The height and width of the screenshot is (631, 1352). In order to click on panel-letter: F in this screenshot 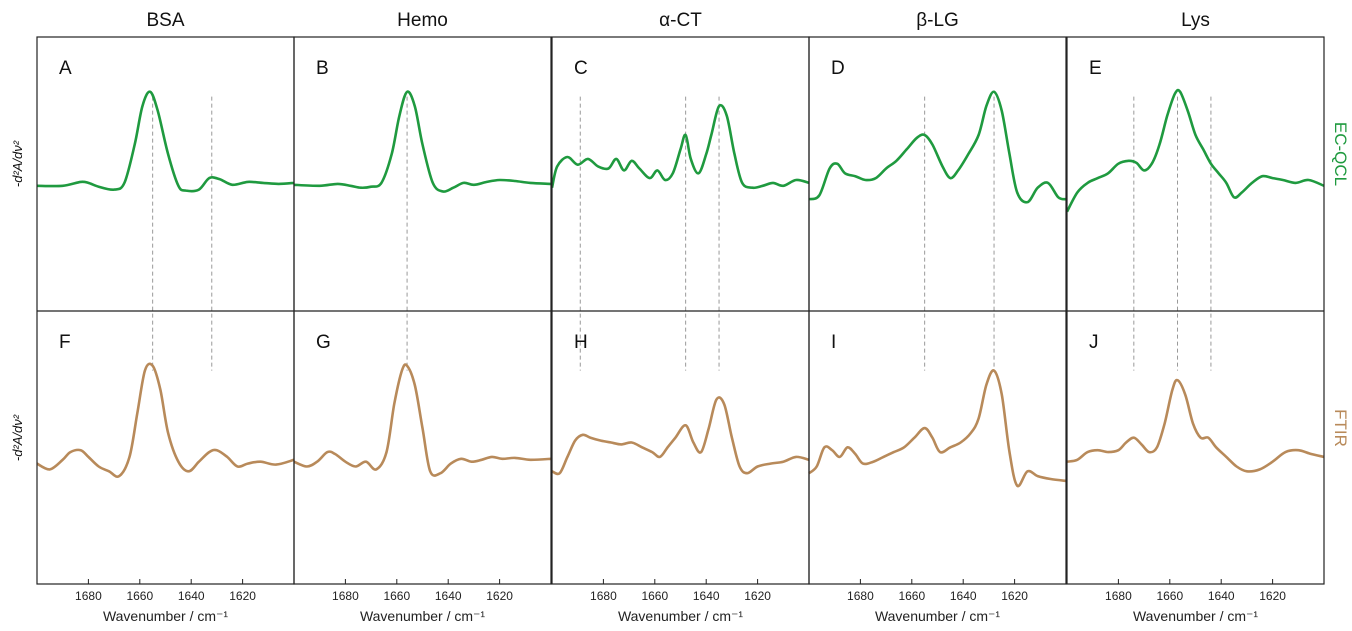, I will do `click(65, 342)`.